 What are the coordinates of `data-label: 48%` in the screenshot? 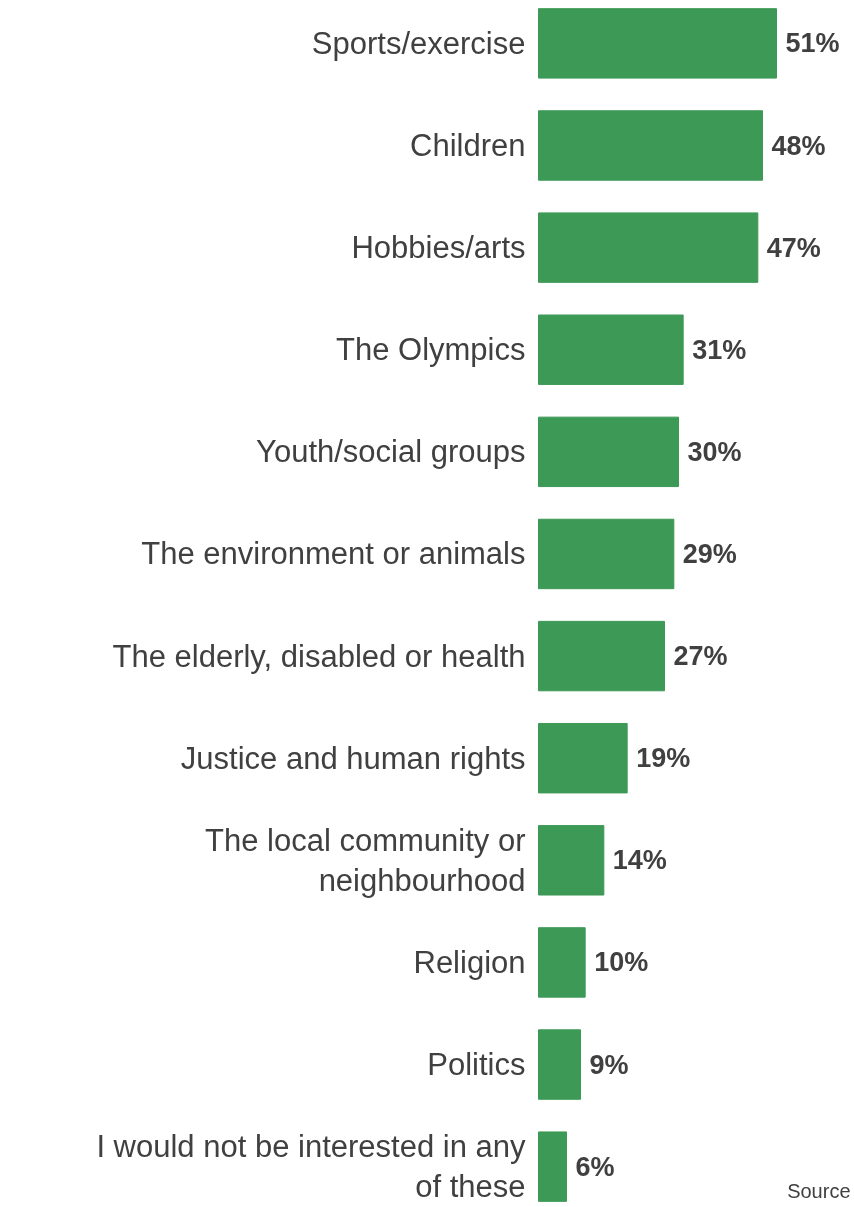 It's located at (798, 145).